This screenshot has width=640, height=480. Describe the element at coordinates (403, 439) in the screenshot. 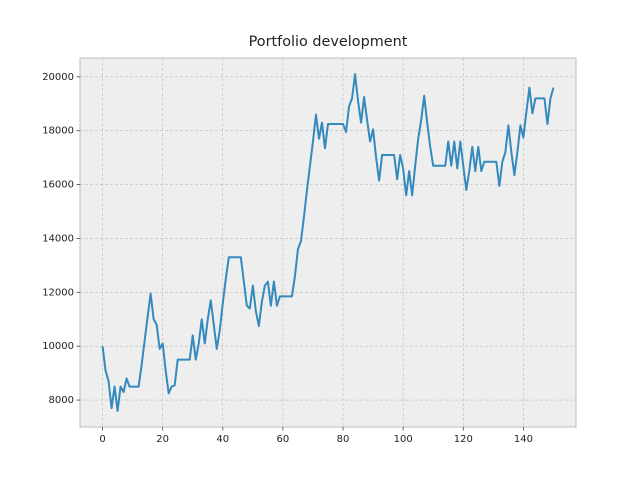

I see `x-tick-label: 100` at that location.